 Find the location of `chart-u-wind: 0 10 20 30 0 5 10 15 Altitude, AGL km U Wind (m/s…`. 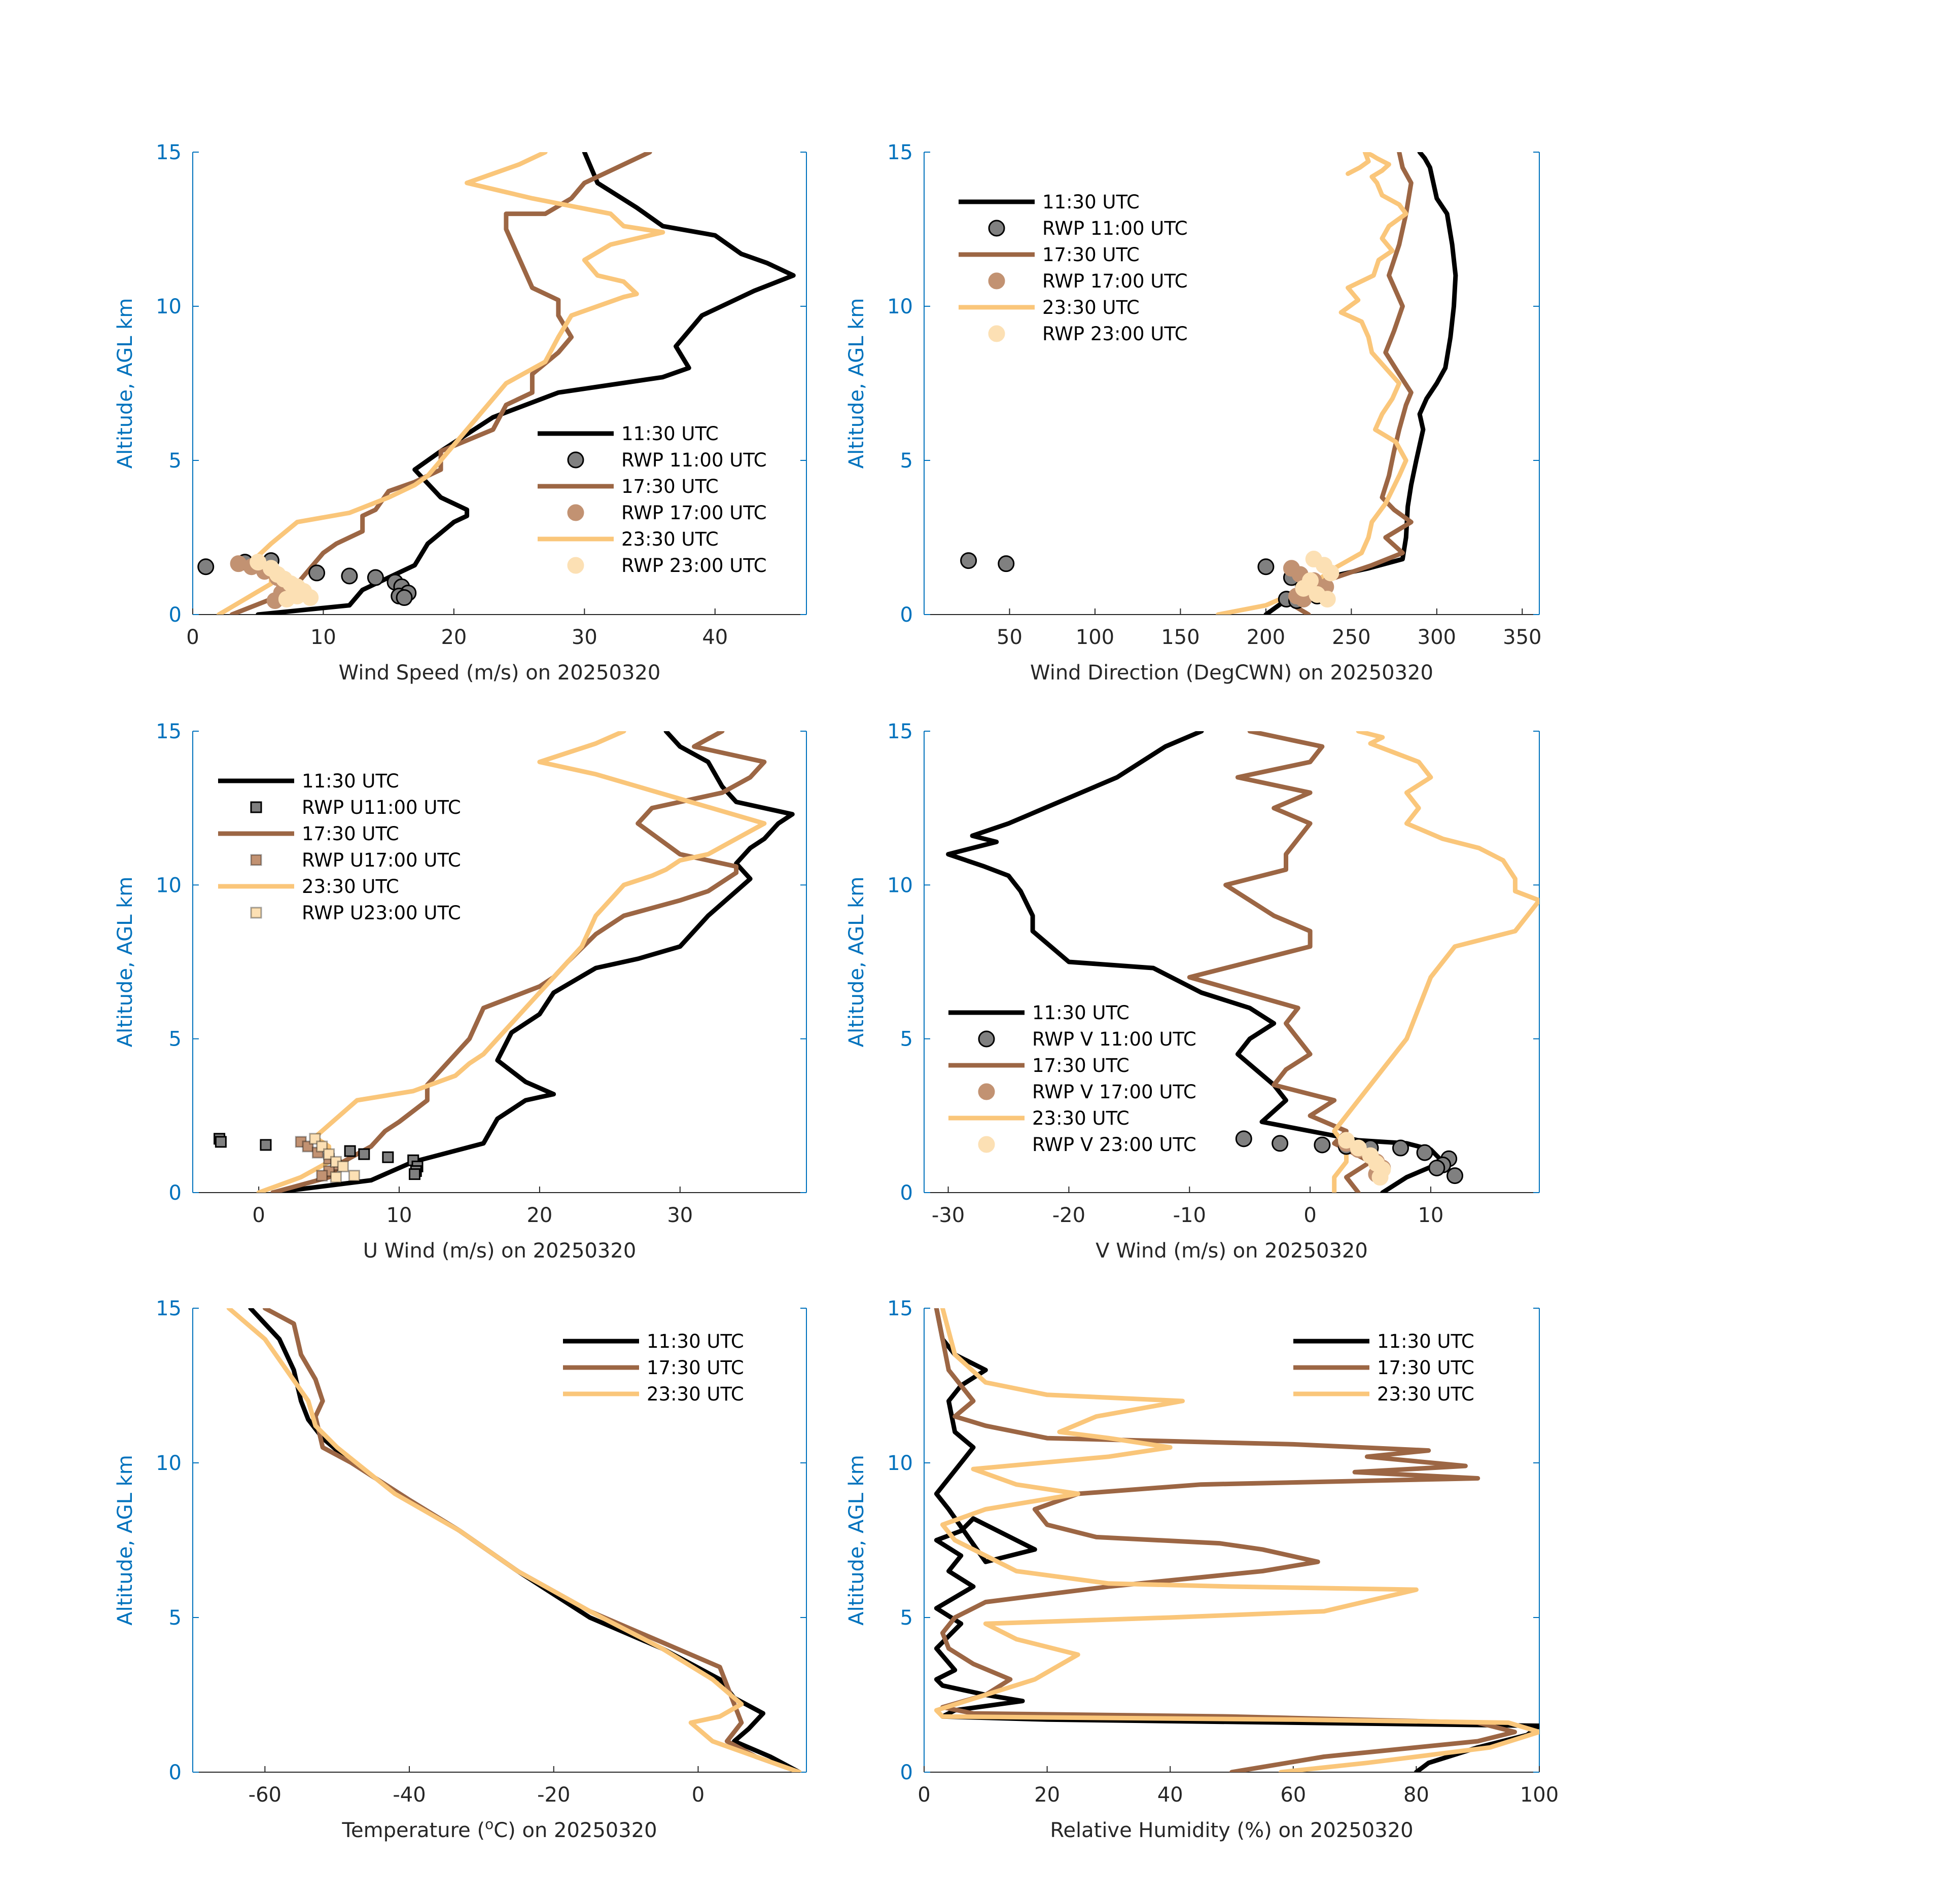

chart-u-wind: 0 10 20 30 0 5 10 15 Altitude, AGL km U Wind (m/s… is located at coordinates (460, 991).